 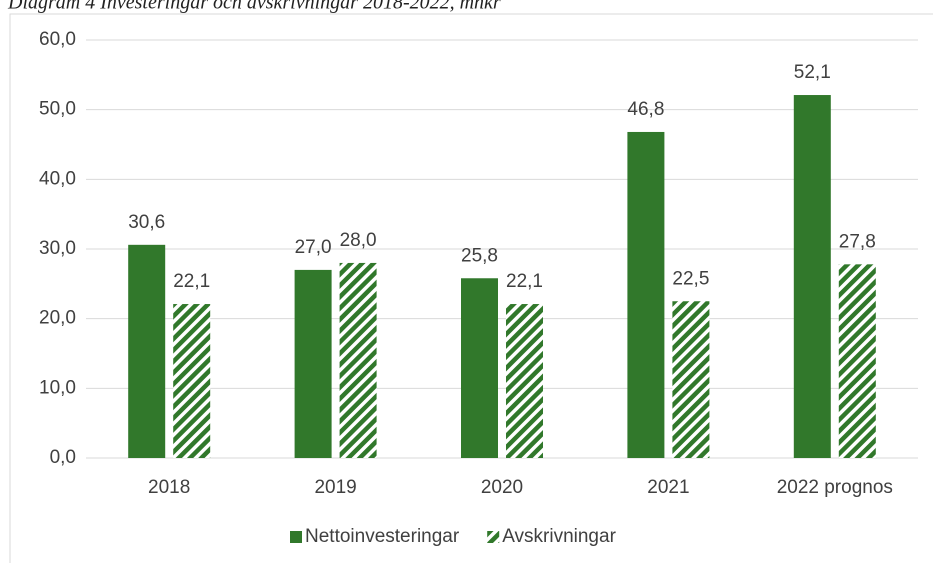 I want to click on y-tick-label: 20,0, so click(x=57, y=318).